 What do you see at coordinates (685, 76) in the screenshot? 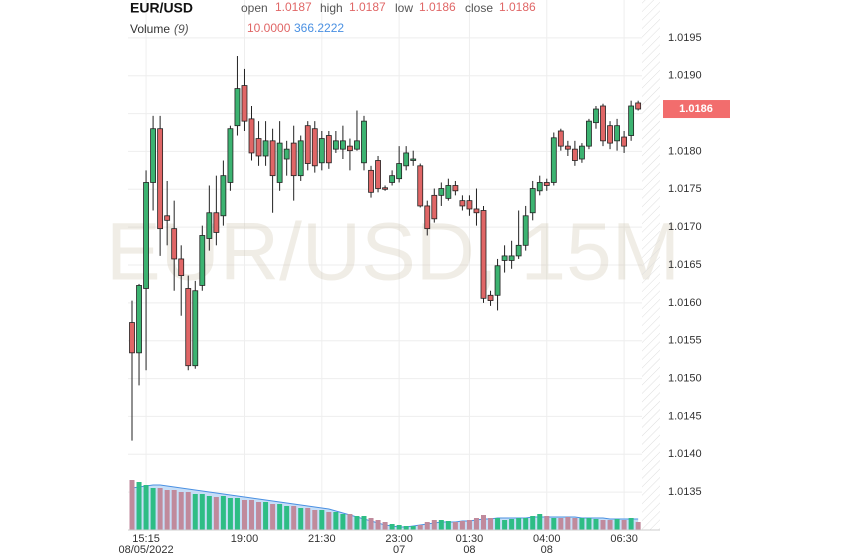
I see `y-tick-label: 1.0190` at bounding box center [685, 76].